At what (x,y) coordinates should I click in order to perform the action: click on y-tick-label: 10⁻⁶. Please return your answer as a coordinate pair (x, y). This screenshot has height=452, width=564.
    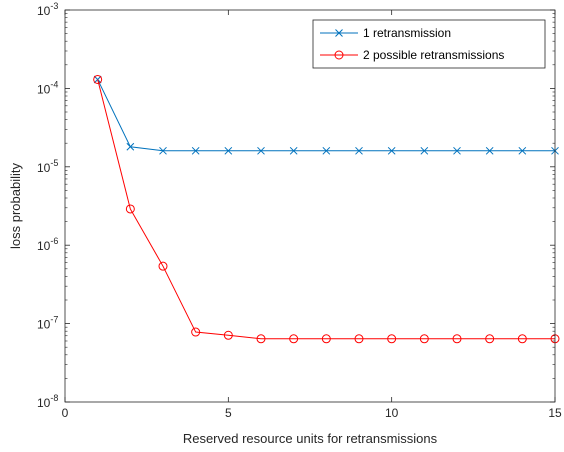
    Looking at the image, I should click on (47, 244).